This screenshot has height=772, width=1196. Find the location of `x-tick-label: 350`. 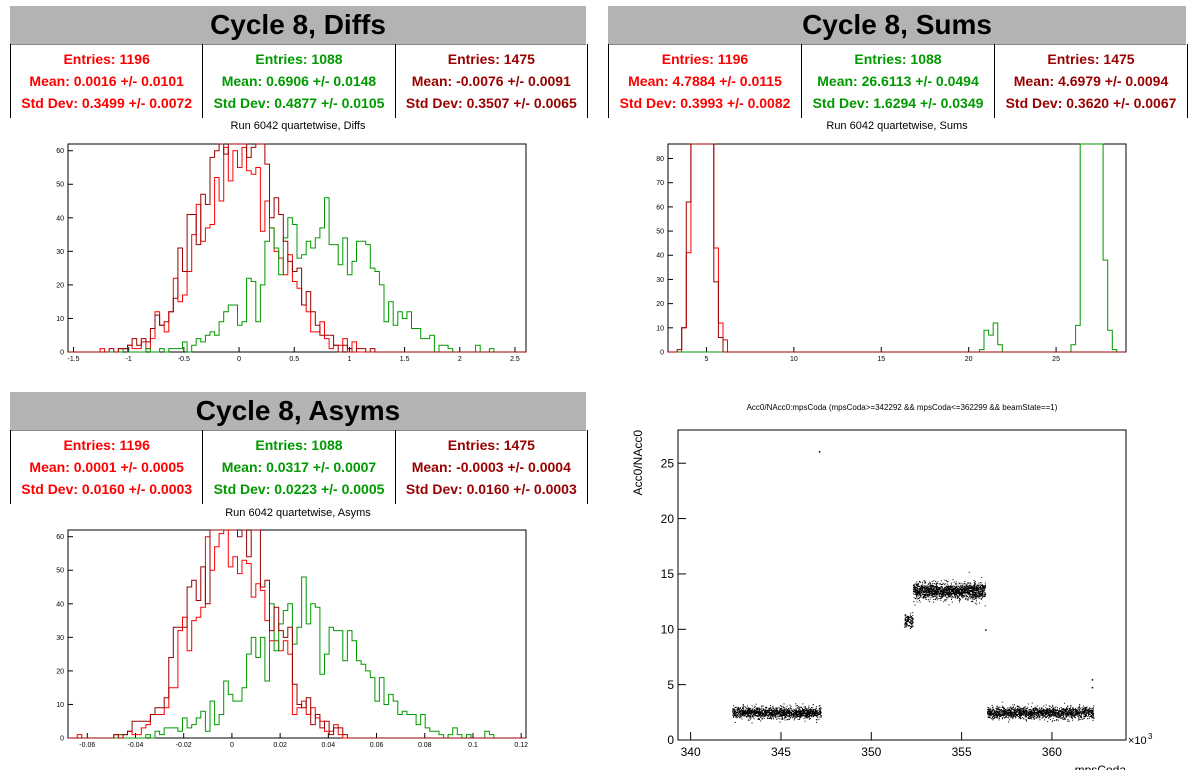

x-tick-label: 350 is located at coordinates (871, 752).